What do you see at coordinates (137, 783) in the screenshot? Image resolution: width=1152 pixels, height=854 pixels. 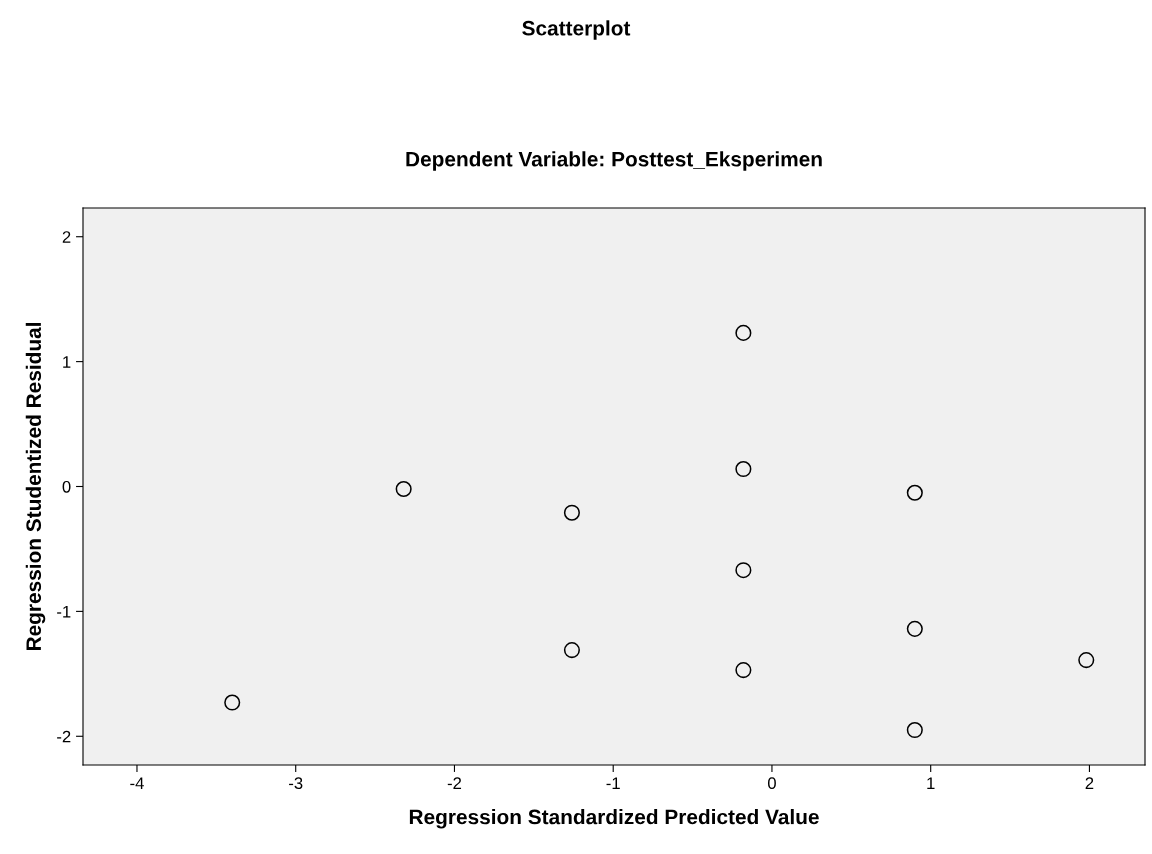 I see `x-tick-label: -4` at bounding box center [137, 783].